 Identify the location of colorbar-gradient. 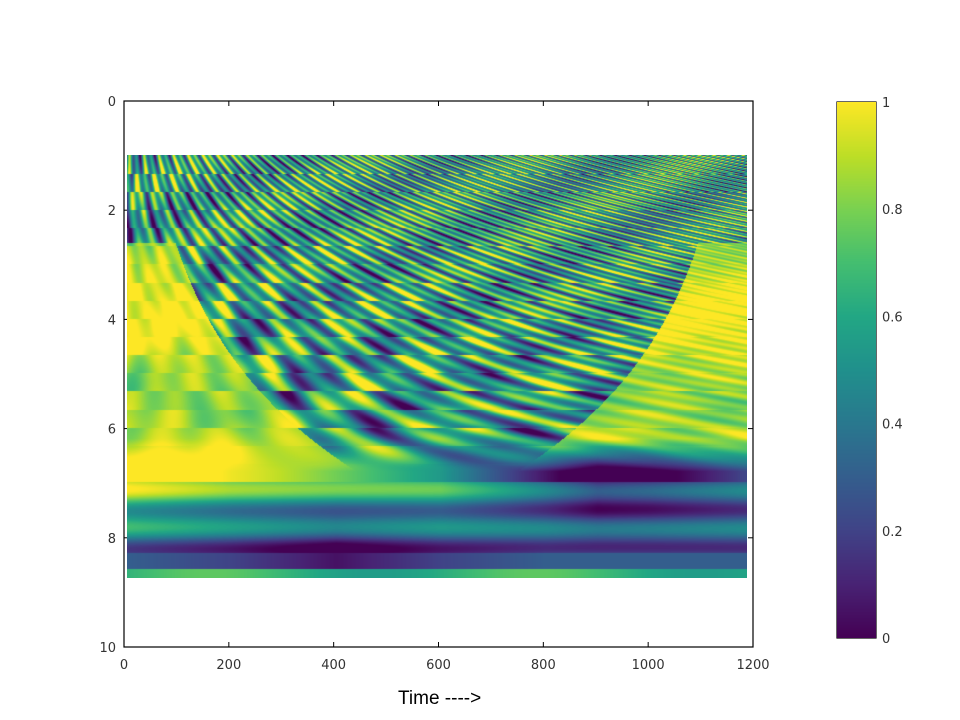
(856, 370).